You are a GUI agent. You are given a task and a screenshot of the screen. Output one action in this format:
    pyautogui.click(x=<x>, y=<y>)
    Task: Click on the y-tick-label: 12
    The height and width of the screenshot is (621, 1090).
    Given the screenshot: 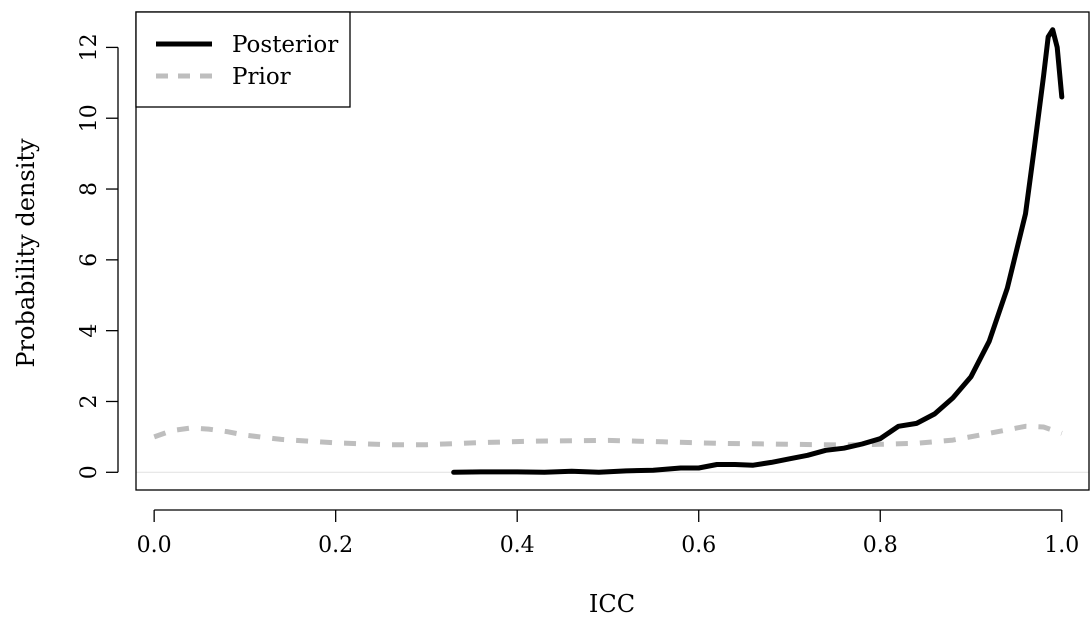 What is the action you would take?
    pyautogui.click(x=89, y=47)
    